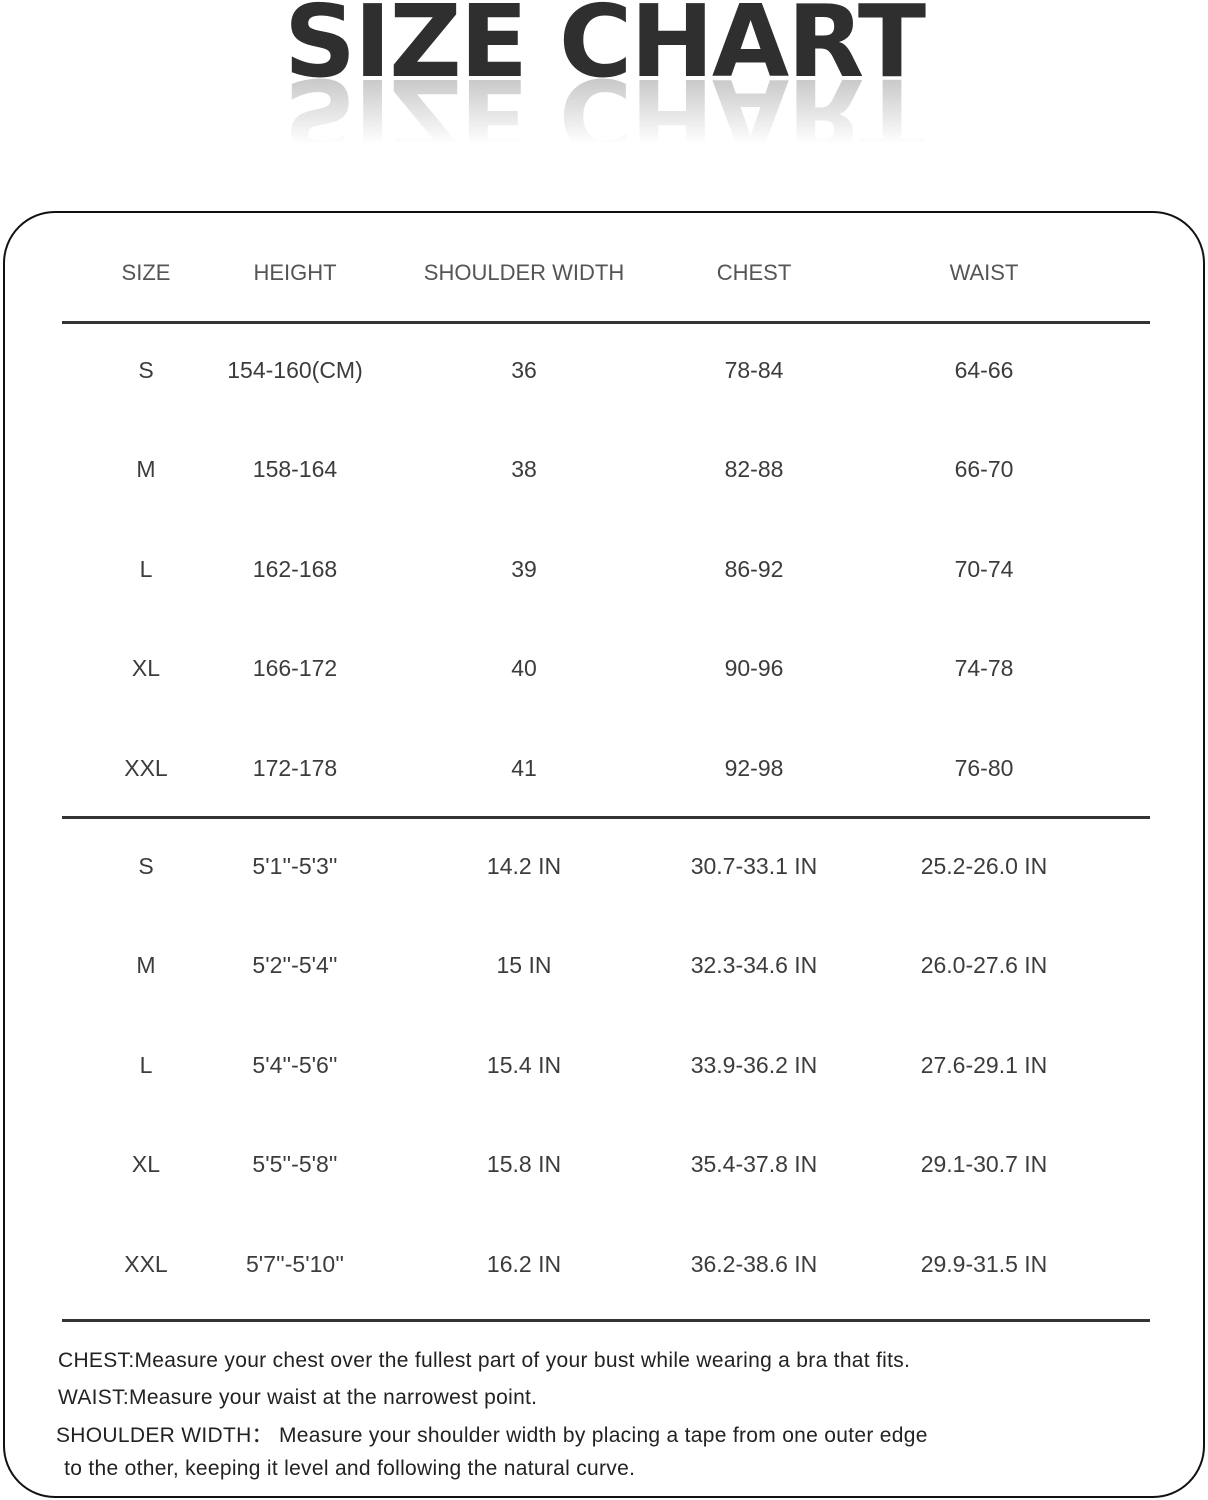  What do you see at coordinates (754, 965) in the screenshot?
I see `table-cell: 32.3-34.6 IN` at bounding box center [754, 965].